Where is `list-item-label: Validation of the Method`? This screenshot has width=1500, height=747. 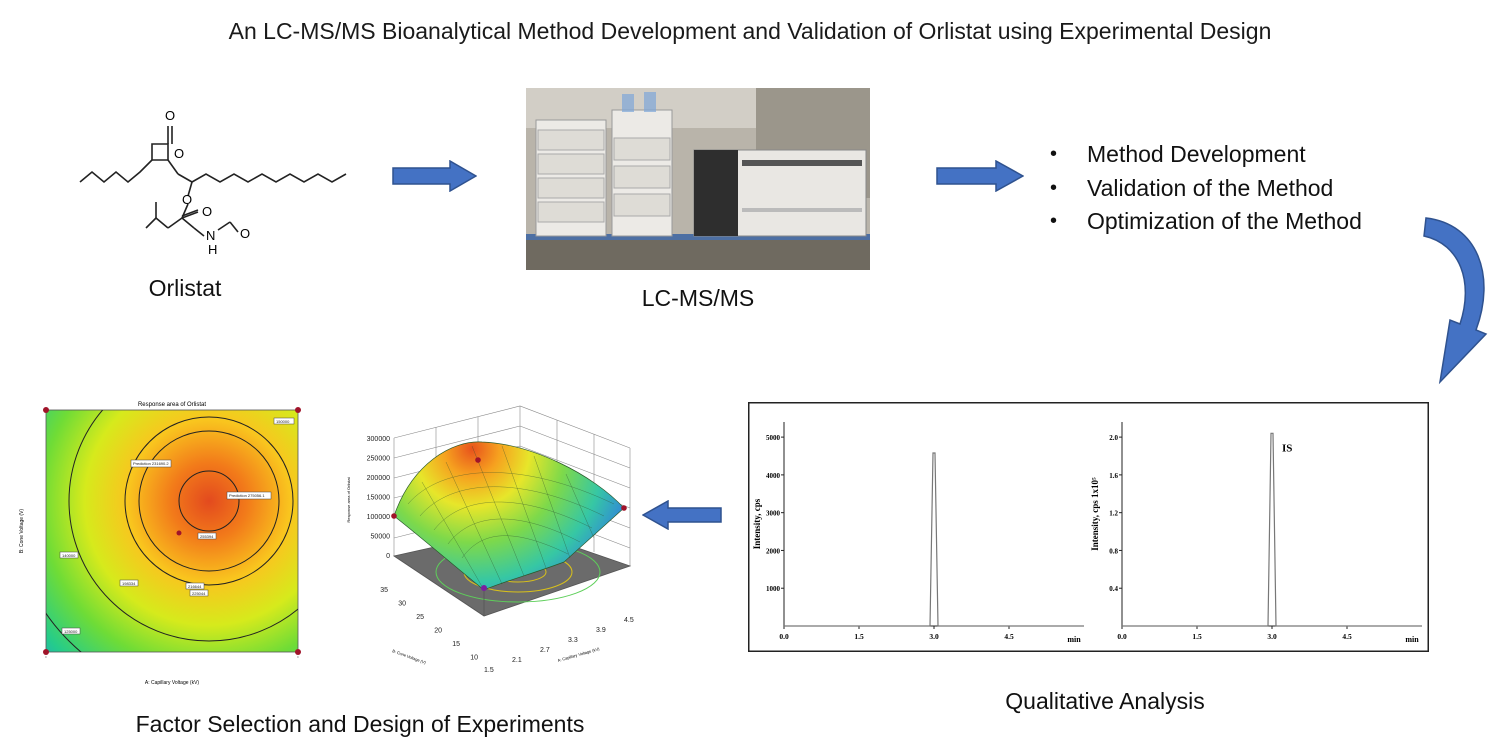
list-item-label: Validation of the Method is located at coordinates (1210, 187).